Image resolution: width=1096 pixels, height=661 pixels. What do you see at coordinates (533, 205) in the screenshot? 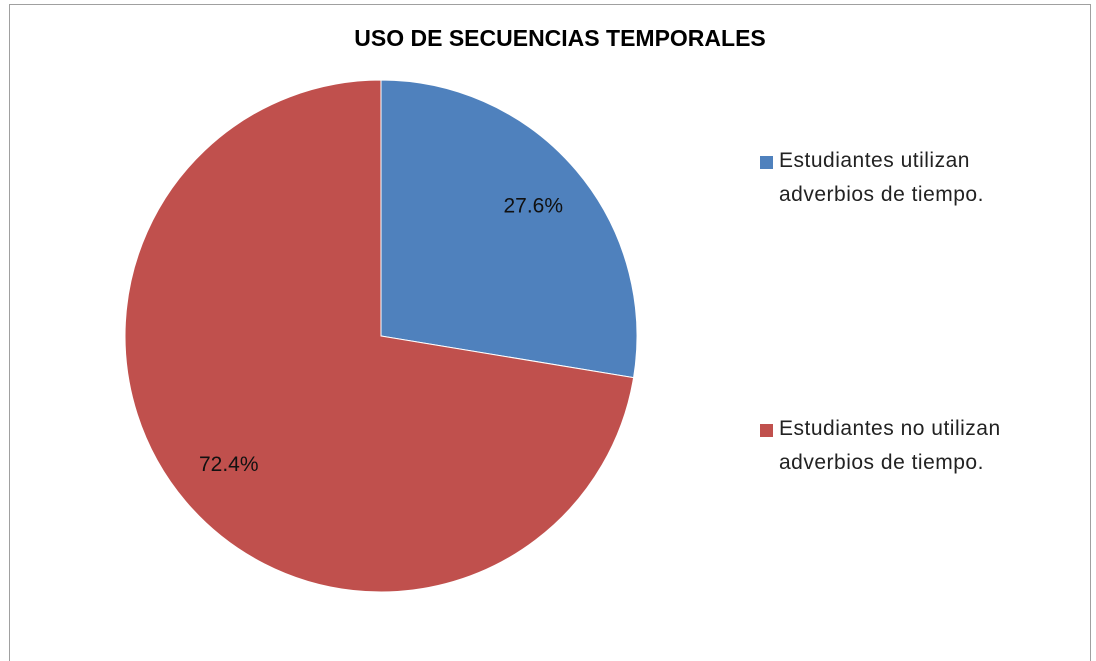
I see `data-label: 27.6%` at bounding box center [533, 205].